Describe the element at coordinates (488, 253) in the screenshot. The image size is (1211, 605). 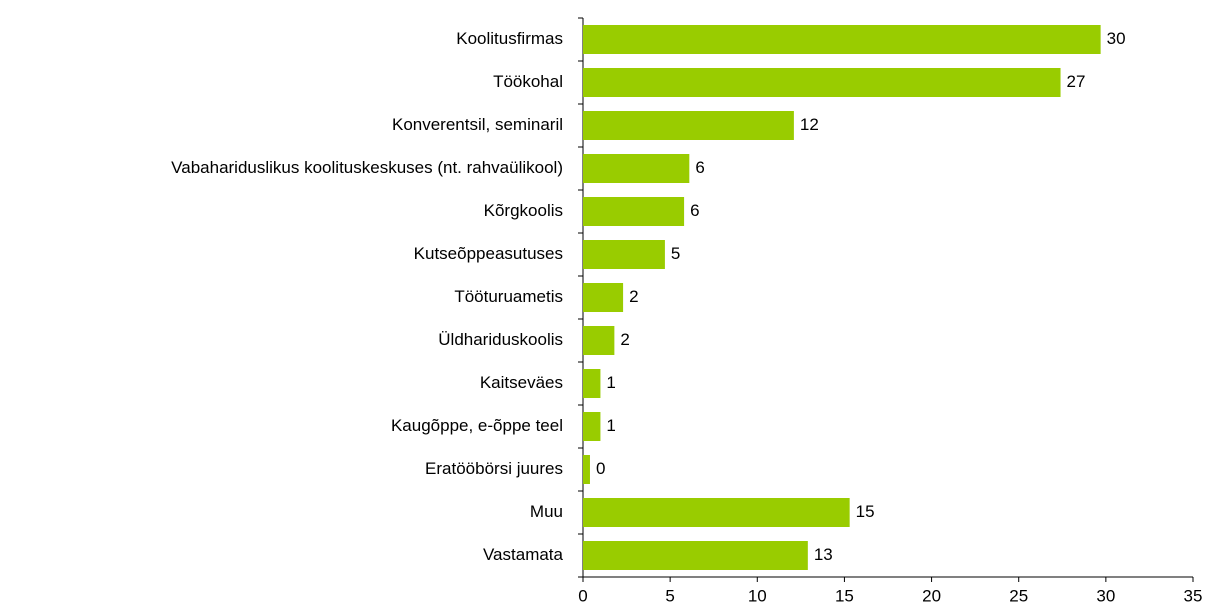
I see `y-tick-label: Kutseõppeasutuses` at that location.